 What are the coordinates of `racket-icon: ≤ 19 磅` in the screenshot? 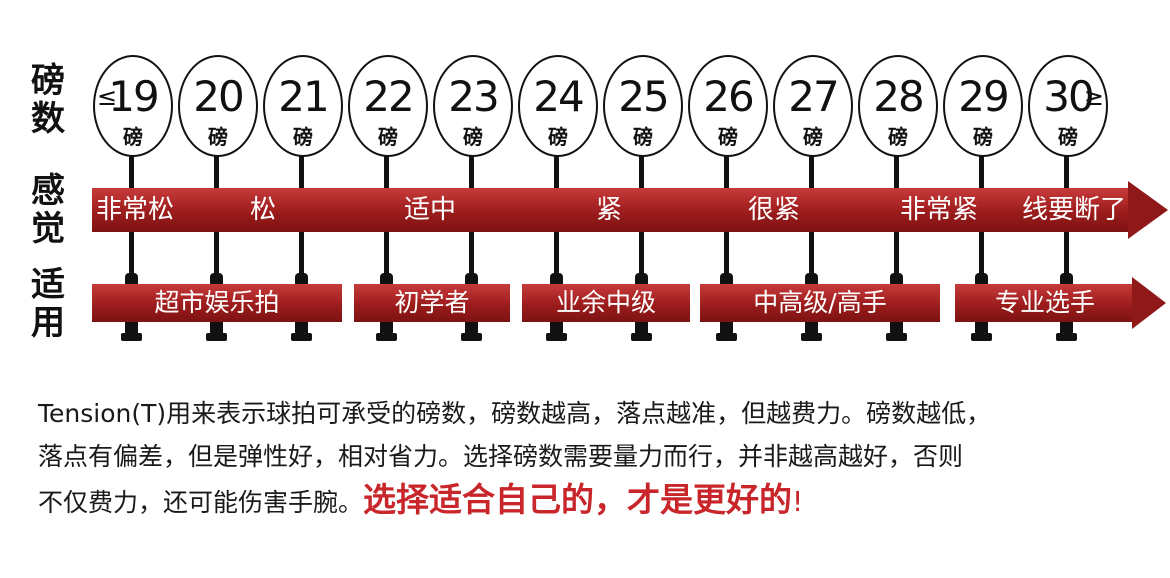 It's located at (133, 200).